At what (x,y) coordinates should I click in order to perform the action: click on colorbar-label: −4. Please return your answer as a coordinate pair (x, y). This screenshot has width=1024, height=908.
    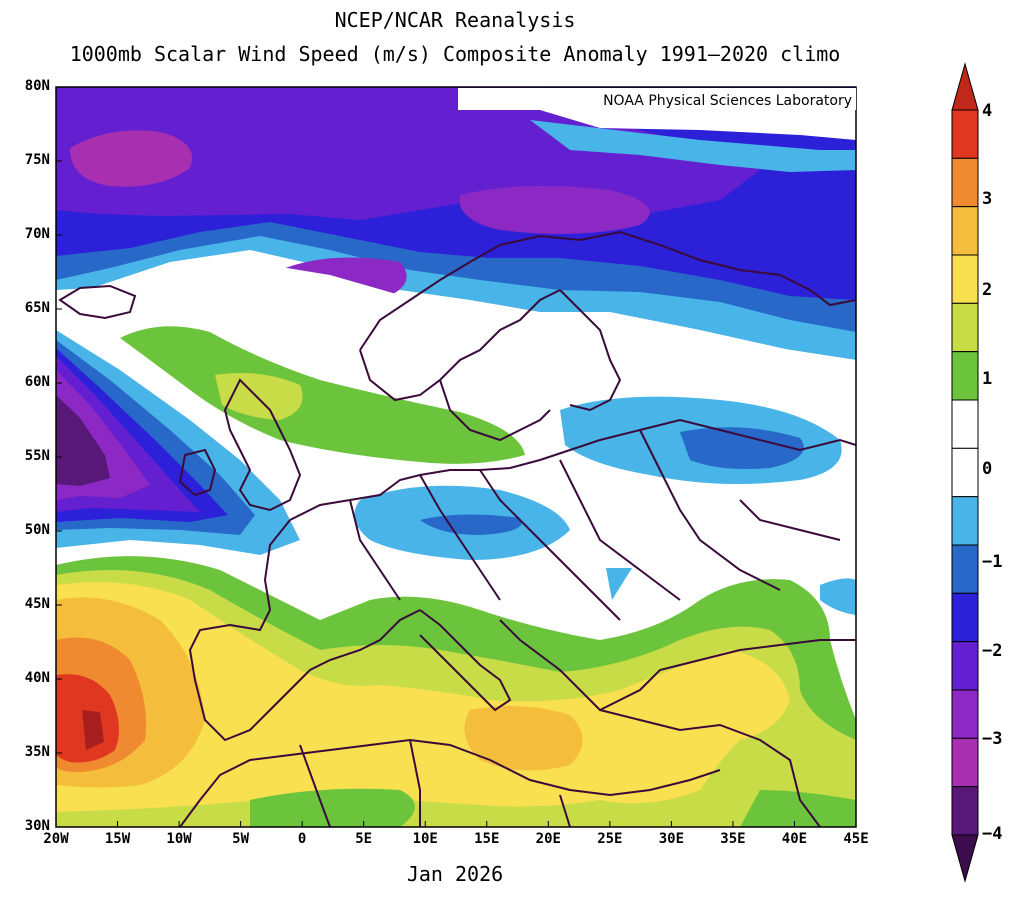
    Looking at the image, I should click on (992, 834).